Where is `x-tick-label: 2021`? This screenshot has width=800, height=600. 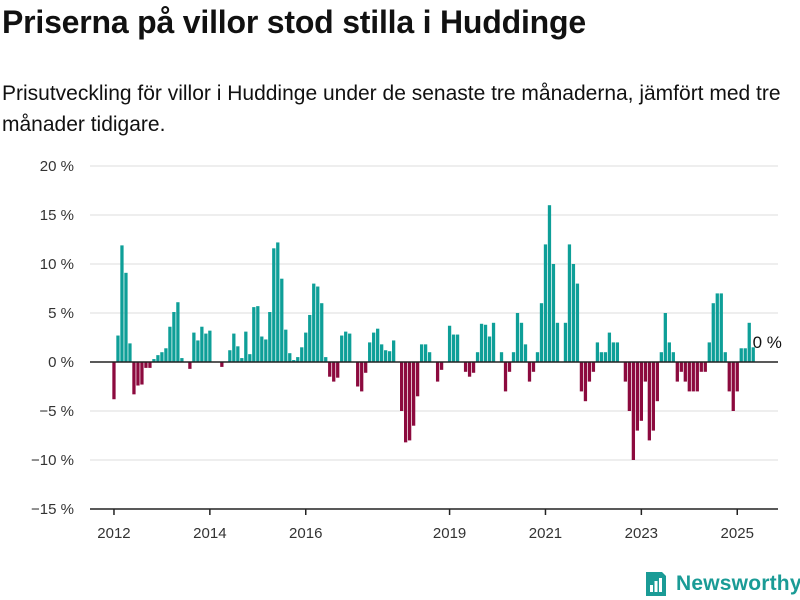 x-tick-label: 2021 is located at coordinates (545, 533).